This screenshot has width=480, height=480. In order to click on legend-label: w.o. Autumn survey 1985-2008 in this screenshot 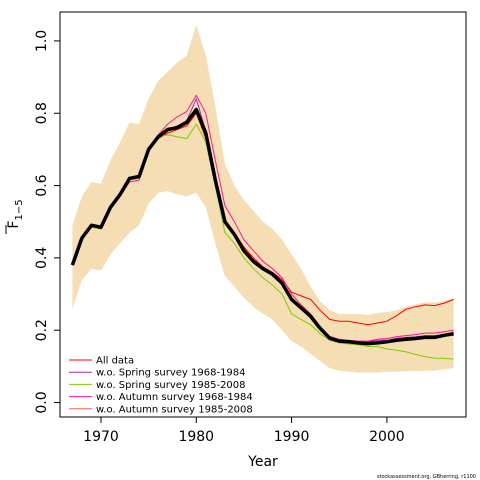, I will do `click(174, 409)`.